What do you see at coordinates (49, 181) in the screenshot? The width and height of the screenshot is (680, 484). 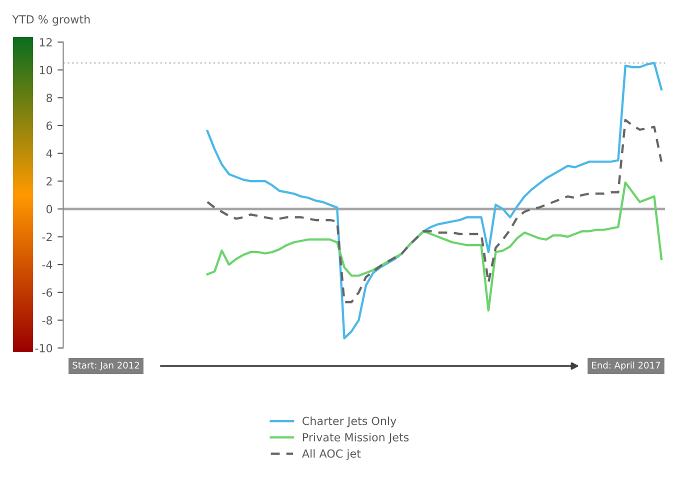 I see `y-tick-label: 2` at bounding box center [49, 181].